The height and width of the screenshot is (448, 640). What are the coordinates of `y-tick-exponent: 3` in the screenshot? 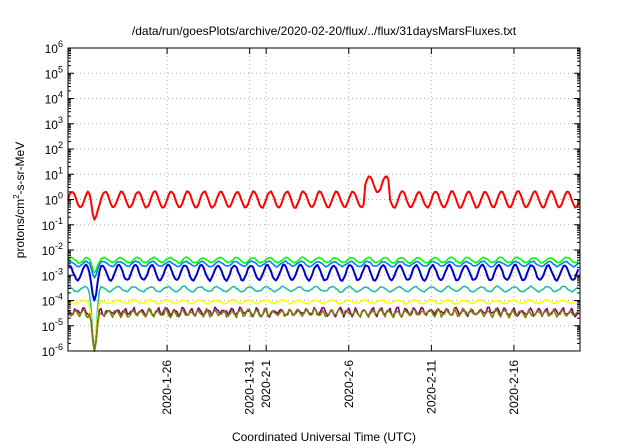 It's located at (60, 120).